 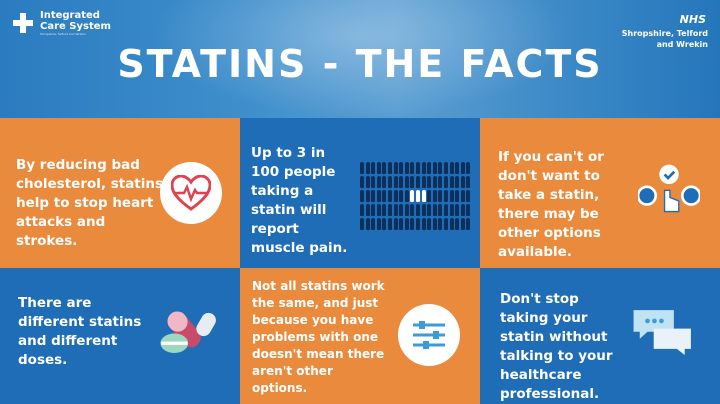 What do you see at coordinates (429, 335) in the screenshot?
I see `sliders-icon` at bounding box center [429, 335].